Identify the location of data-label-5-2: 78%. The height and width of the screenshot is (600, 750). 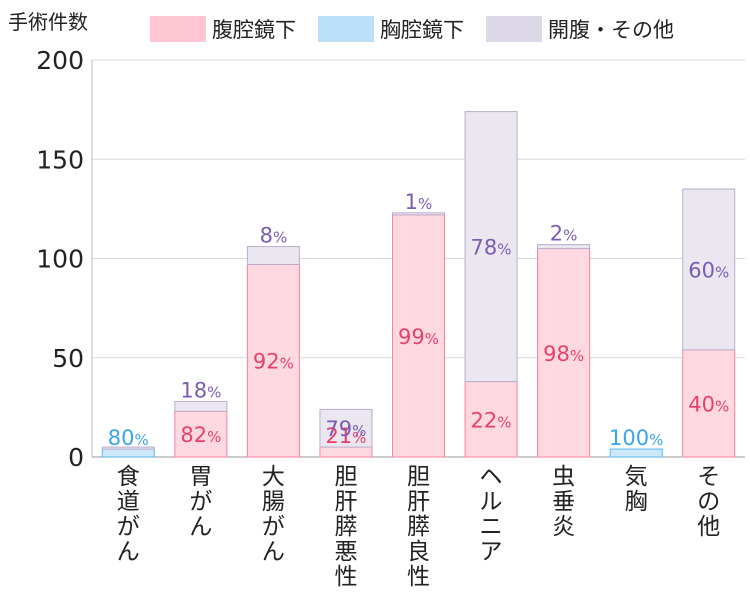
(491, 248).